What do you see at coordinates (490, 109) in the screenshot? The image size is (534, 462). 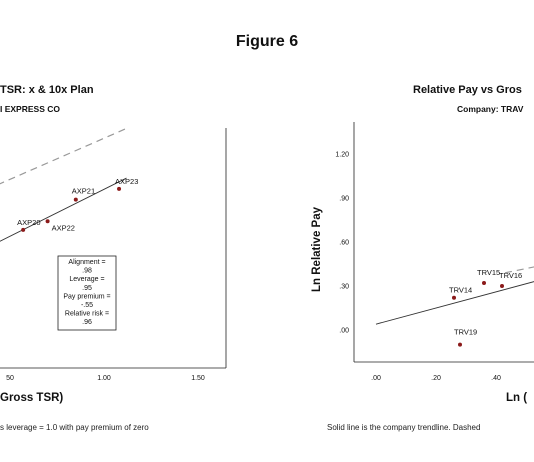 I see `right-chart-subtitle: Company: TRAV` at bounding box center [490, 109].